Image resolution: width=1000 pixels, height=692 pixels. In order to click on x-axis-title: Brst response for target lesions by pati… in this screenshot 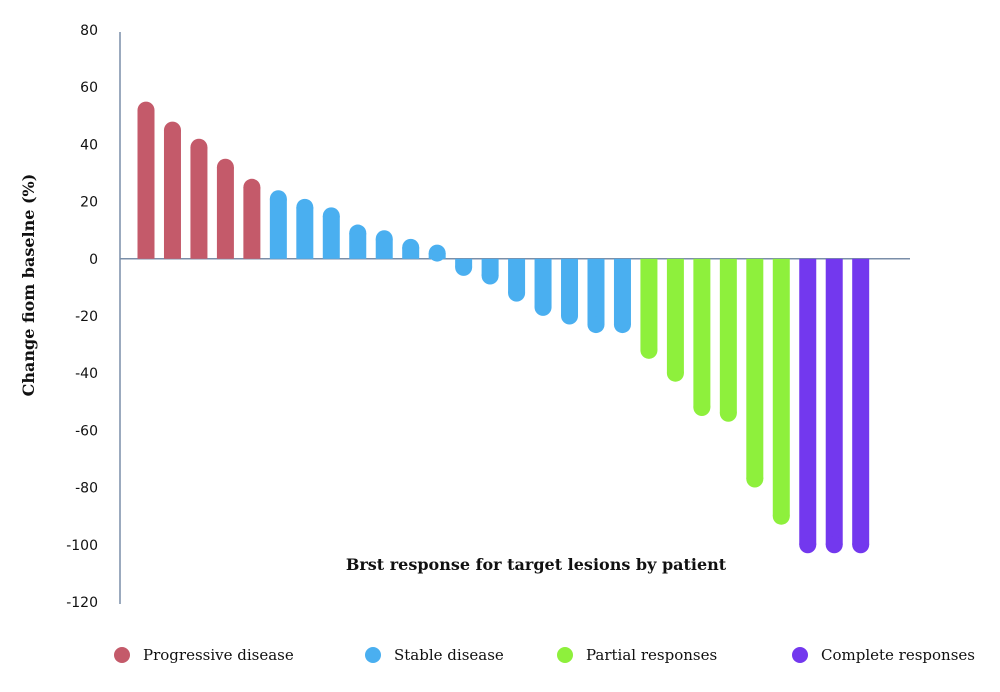, I will do `click(536, 564)`.